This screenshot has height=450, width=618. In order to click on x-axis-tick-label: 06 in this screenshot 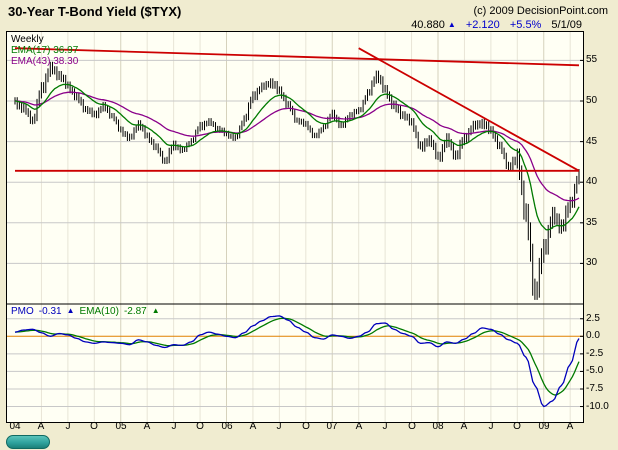, I will do `click(227, 426)`.